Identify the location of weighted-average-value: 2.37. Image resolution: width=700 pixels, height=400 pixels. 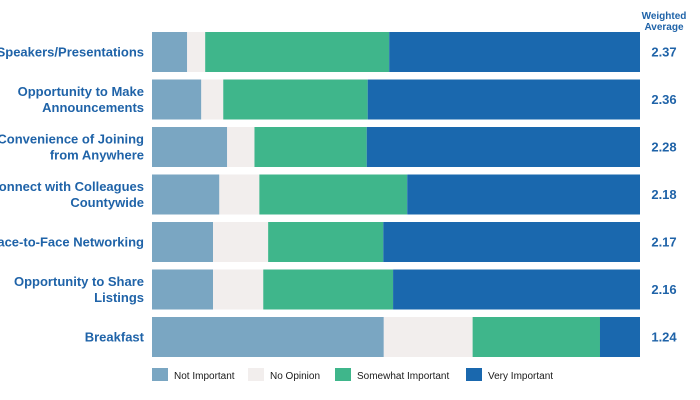
(663, 52).